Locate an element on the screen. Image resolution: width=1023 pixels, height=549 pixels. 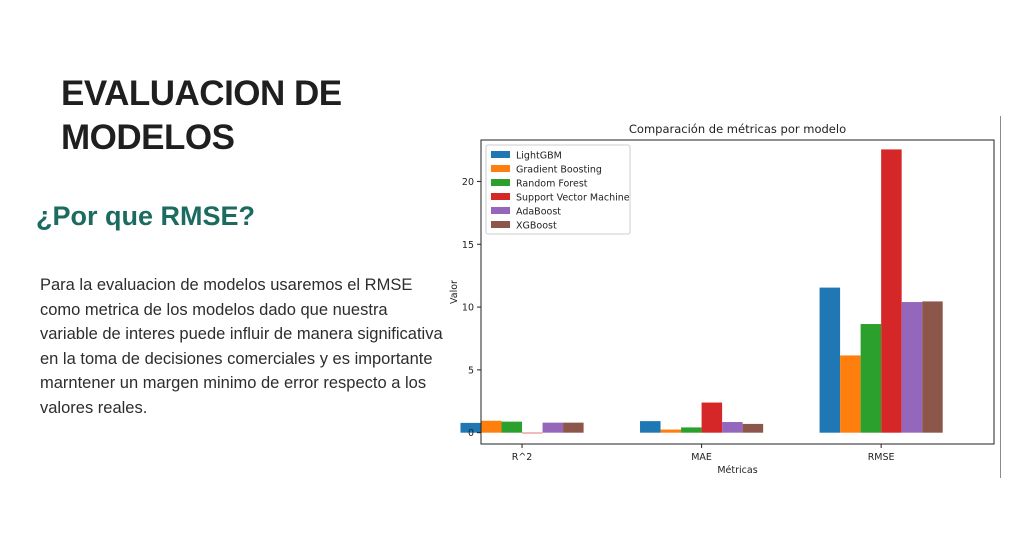
bar-support-vector-machine-mae is located at coordinates (712, 417).